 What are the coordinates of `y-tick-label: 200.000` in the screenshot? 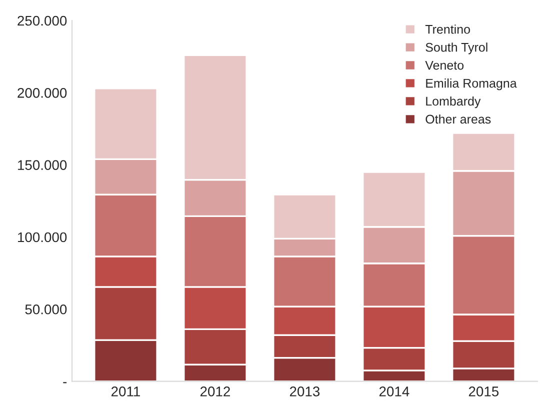 It's located at (42, 93).